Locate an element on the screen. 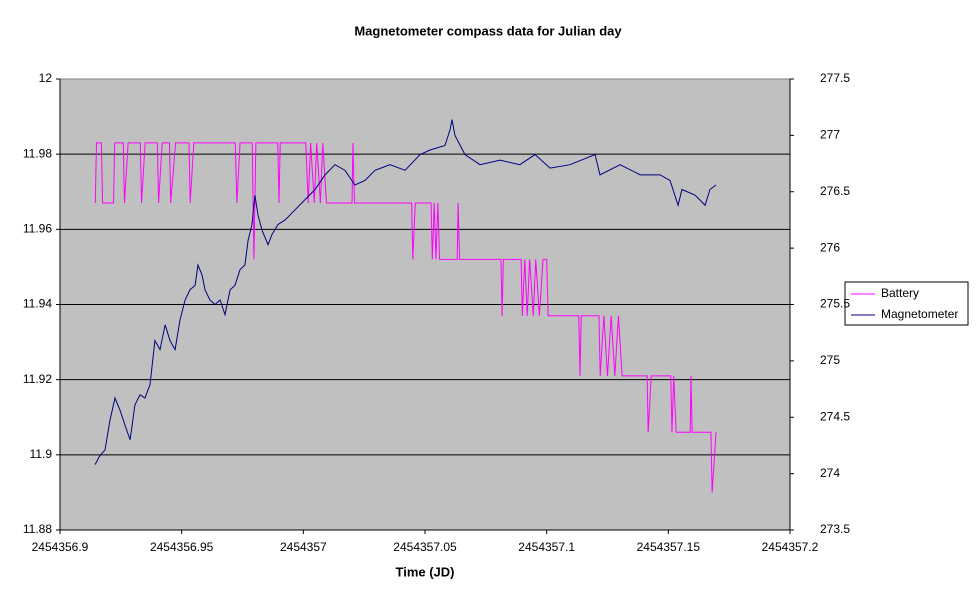  y2-tick-label: 276.5 is located at coordinates (835, 191).